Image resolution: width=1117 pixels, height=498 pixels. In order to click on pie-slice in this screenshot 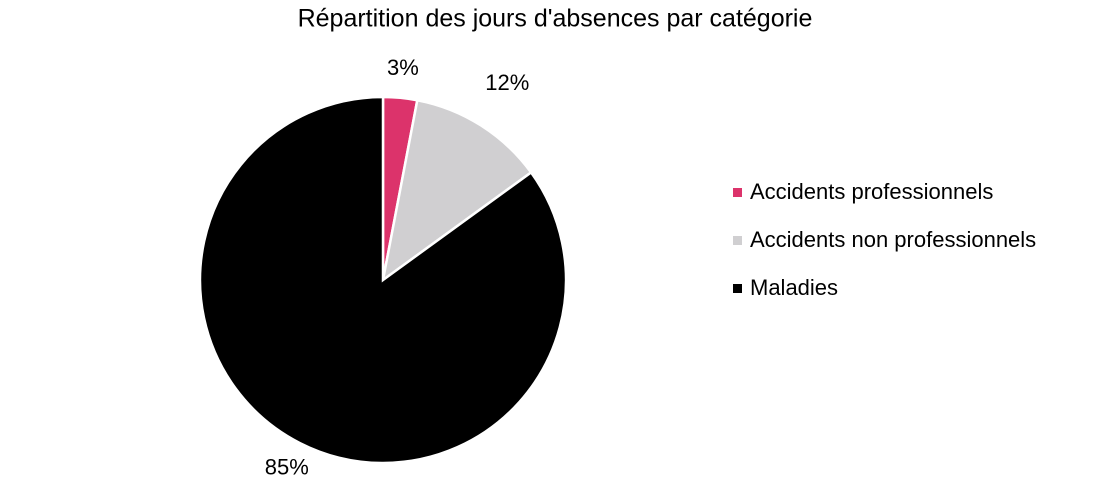, I will do `click(457, 190)`.